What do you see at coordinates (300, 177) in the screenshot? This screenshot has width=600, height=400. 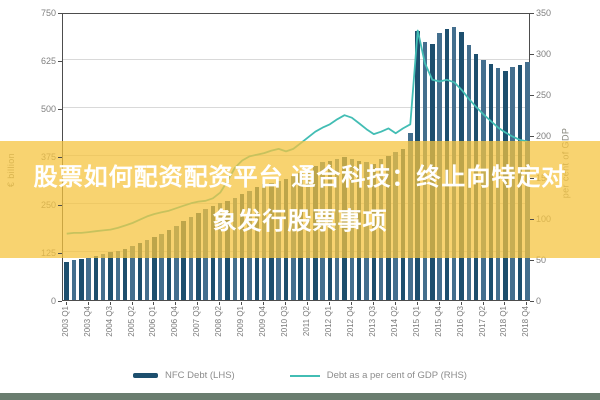 I see `headline-line1: 股票如何配资配资平台 通合科技：终止向特定对` at bounding box center [300, 177].